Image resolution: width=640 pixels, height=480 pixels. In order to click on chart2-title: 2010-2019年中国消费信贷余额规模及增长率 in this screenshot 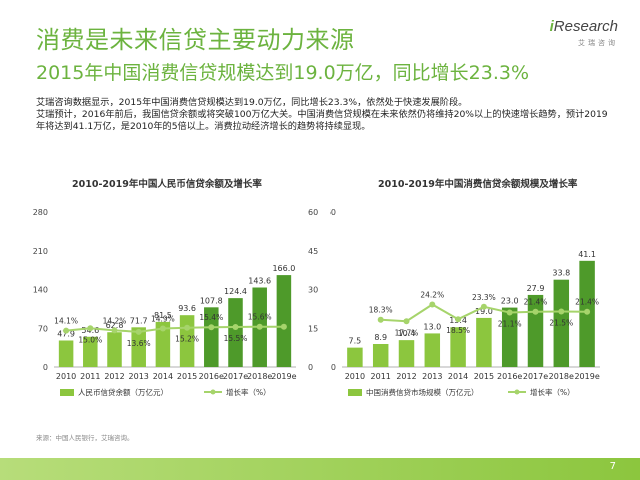, I will do `click(478, 184)`.